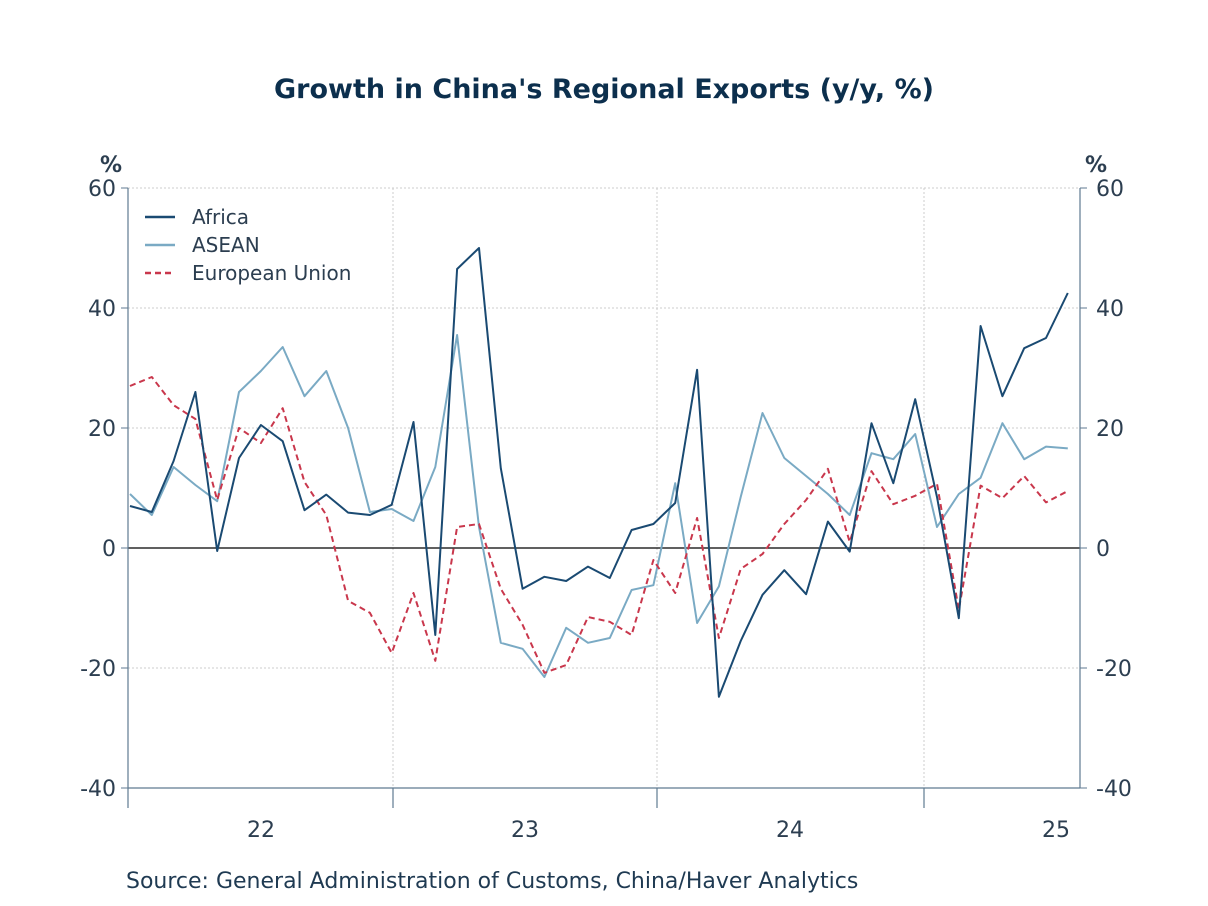 The width and height of the screenshot is (1208, 906). I want to click on left-tick-label: 0, so click(109, 549).